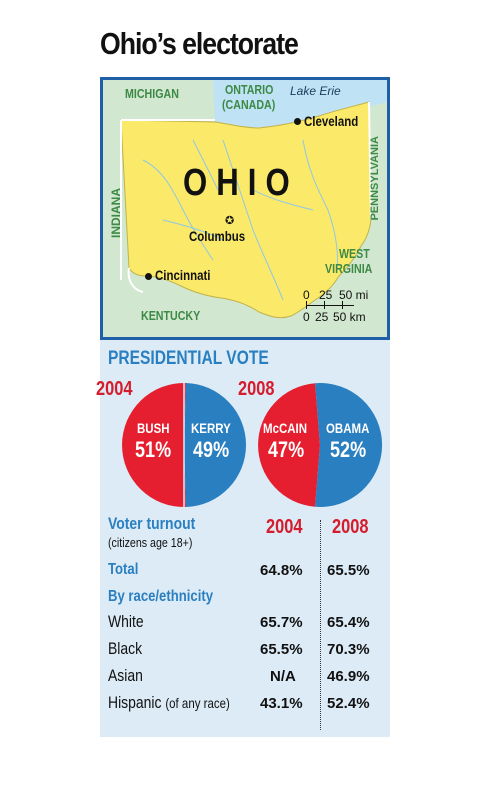  What do you see at coordinates (348, 676) in the screenshot?
I see `row-asian-2008: 46.9%` at bounding box center [348, 676].